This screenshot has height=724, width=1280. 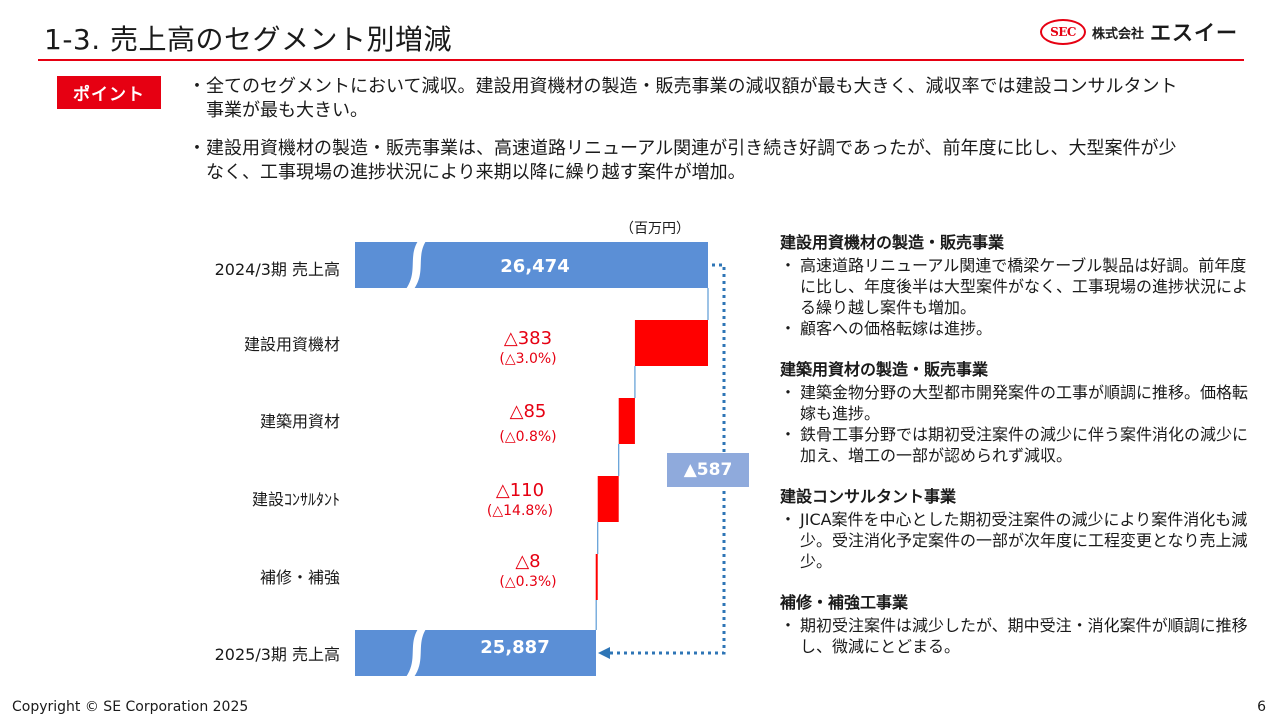 I want to click on title-divider, so click(x=641, y=60).